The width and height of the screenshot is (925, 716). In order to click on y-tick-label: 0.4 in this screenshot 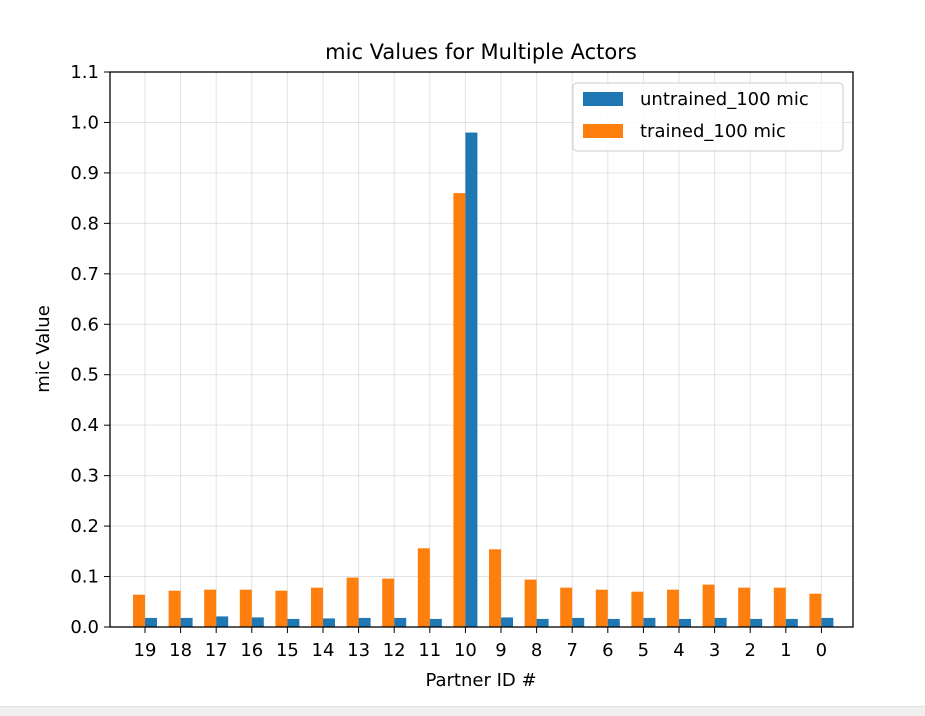, I will do `click(84, 425)`.